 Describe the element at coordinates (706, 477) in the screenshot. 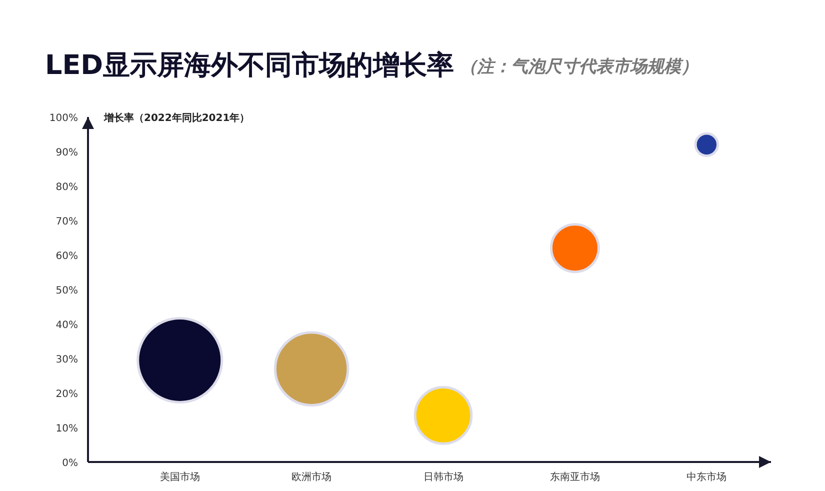

I see `x-tick-label: 中东市场` at that location.